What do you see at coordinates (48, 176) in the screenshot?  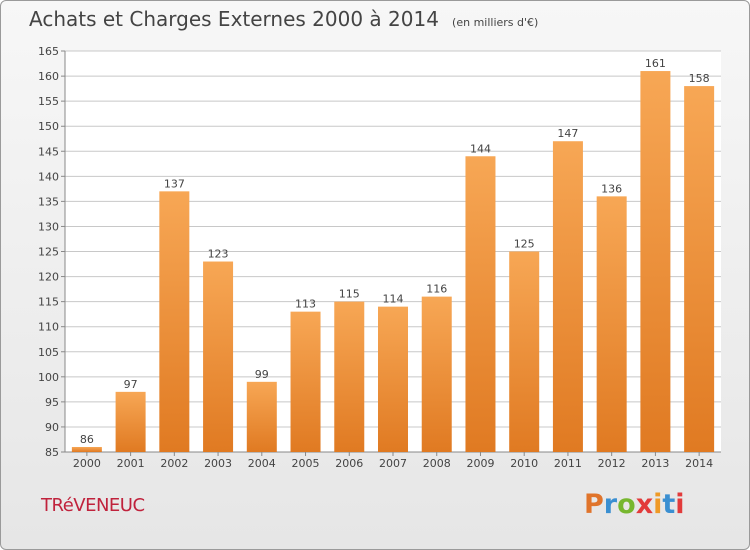 I see `y-tick-label: 140` at bounding box center [48, 176].